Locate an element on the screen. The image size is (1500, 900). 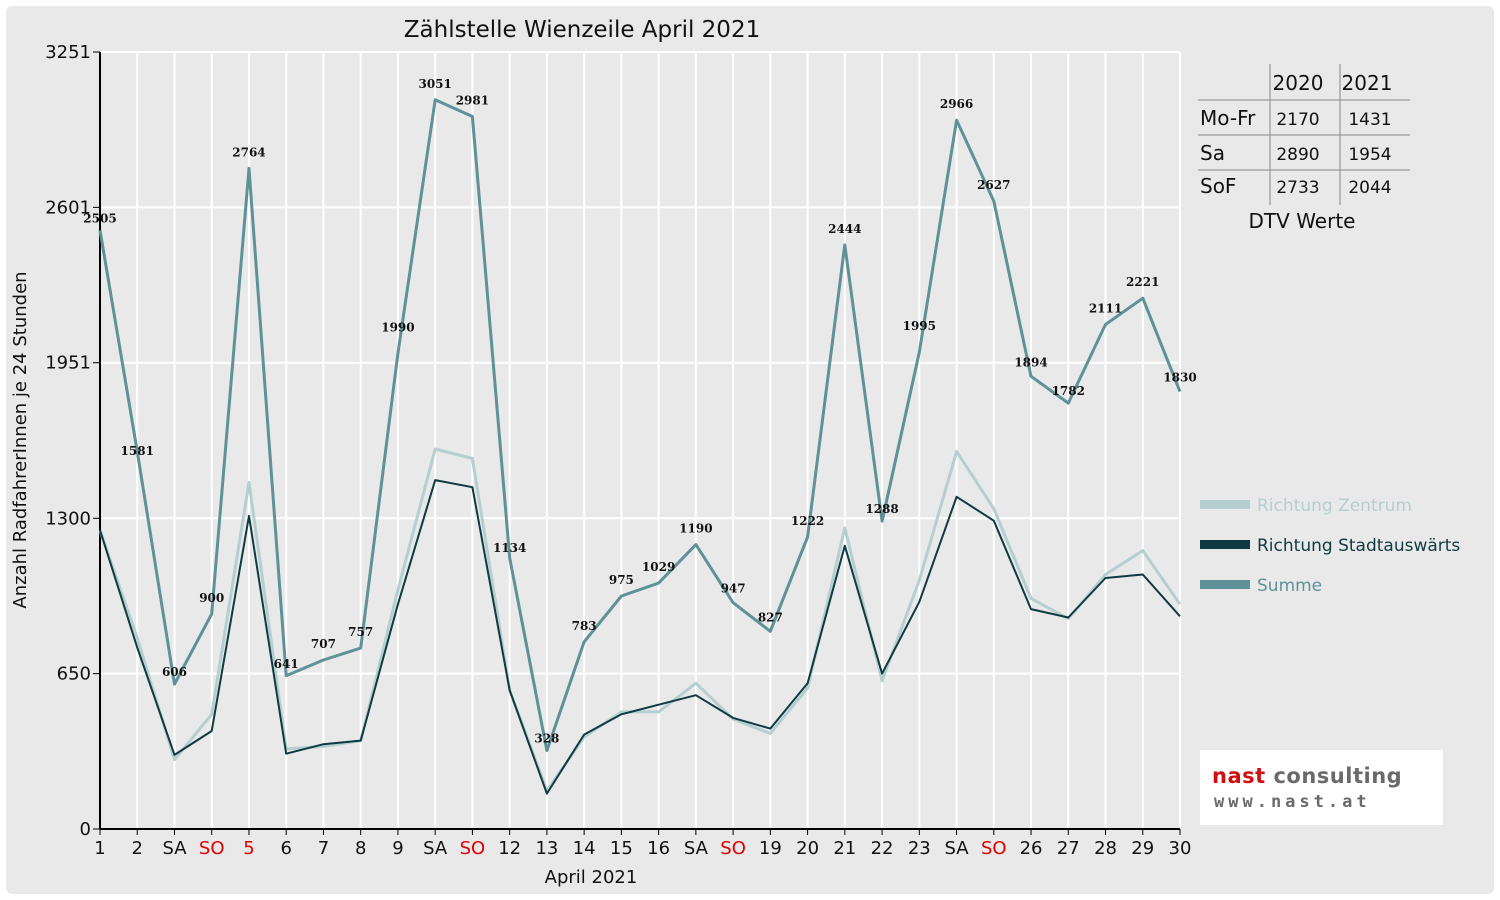
x-tick-label: 16 is located at coordinates (658, 848).